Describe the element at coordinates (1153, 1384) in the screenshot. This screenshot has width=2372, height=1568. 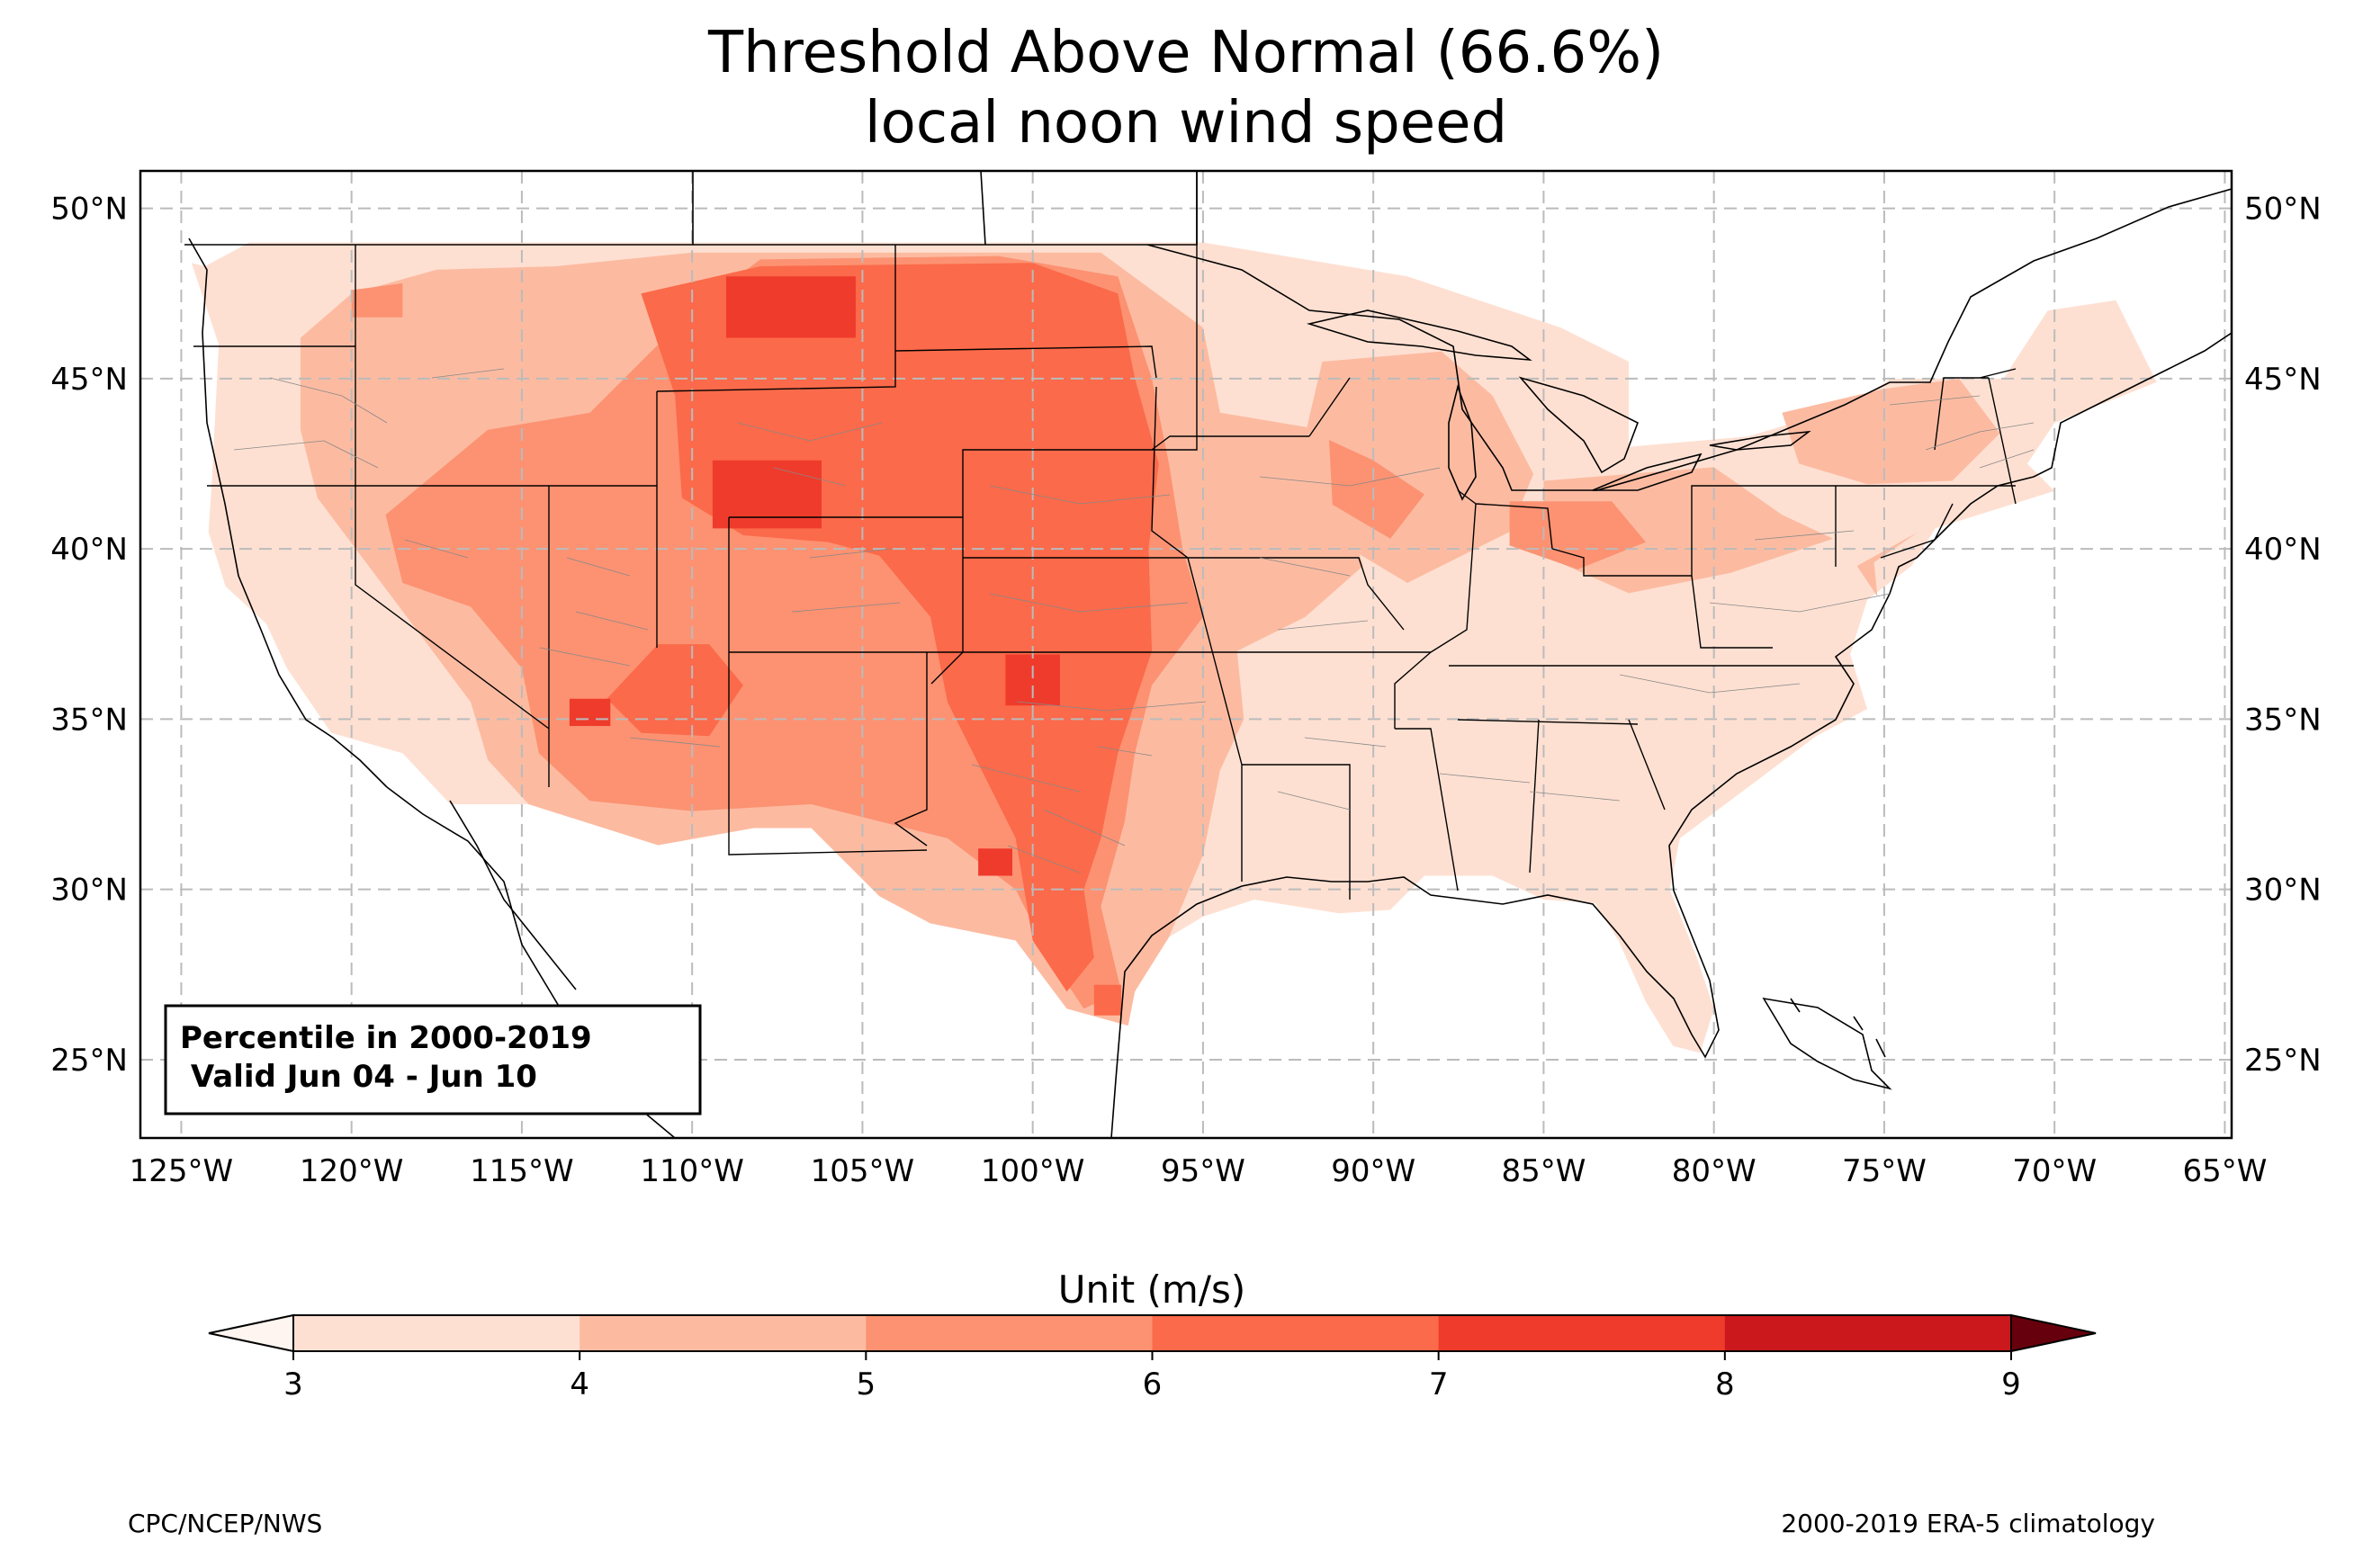
I see `colorbar-tick-label: 6` at that location.